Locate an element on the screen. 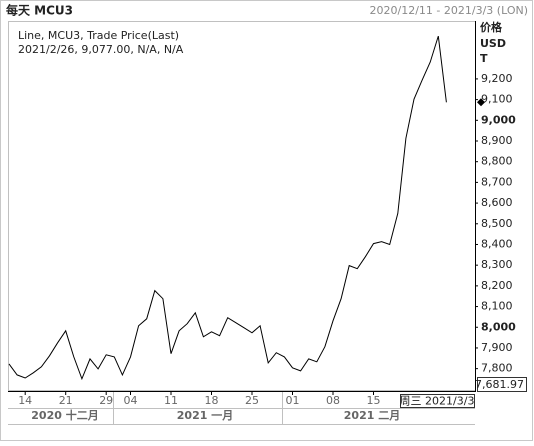 The height and width of the screenshot is (446, 534). chart-title: 每天 MCU3 is located at coordinates (39, 10).